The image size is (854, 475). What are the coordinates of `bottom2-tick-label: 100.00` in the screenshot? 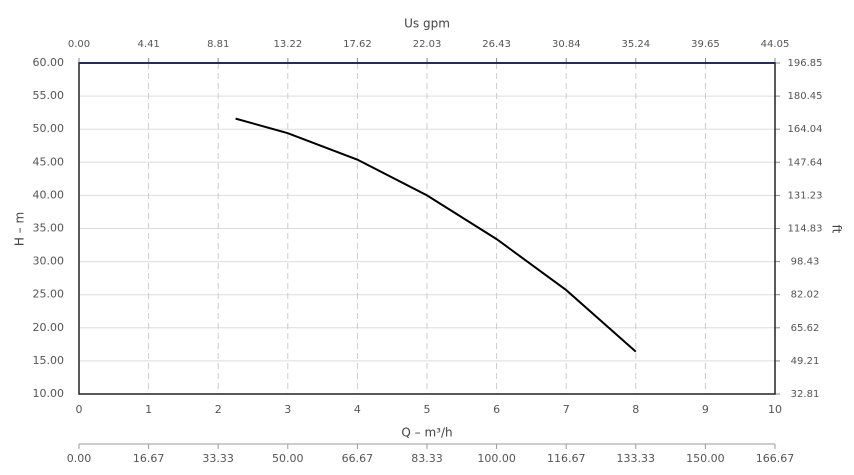 It's located at (496, 458).